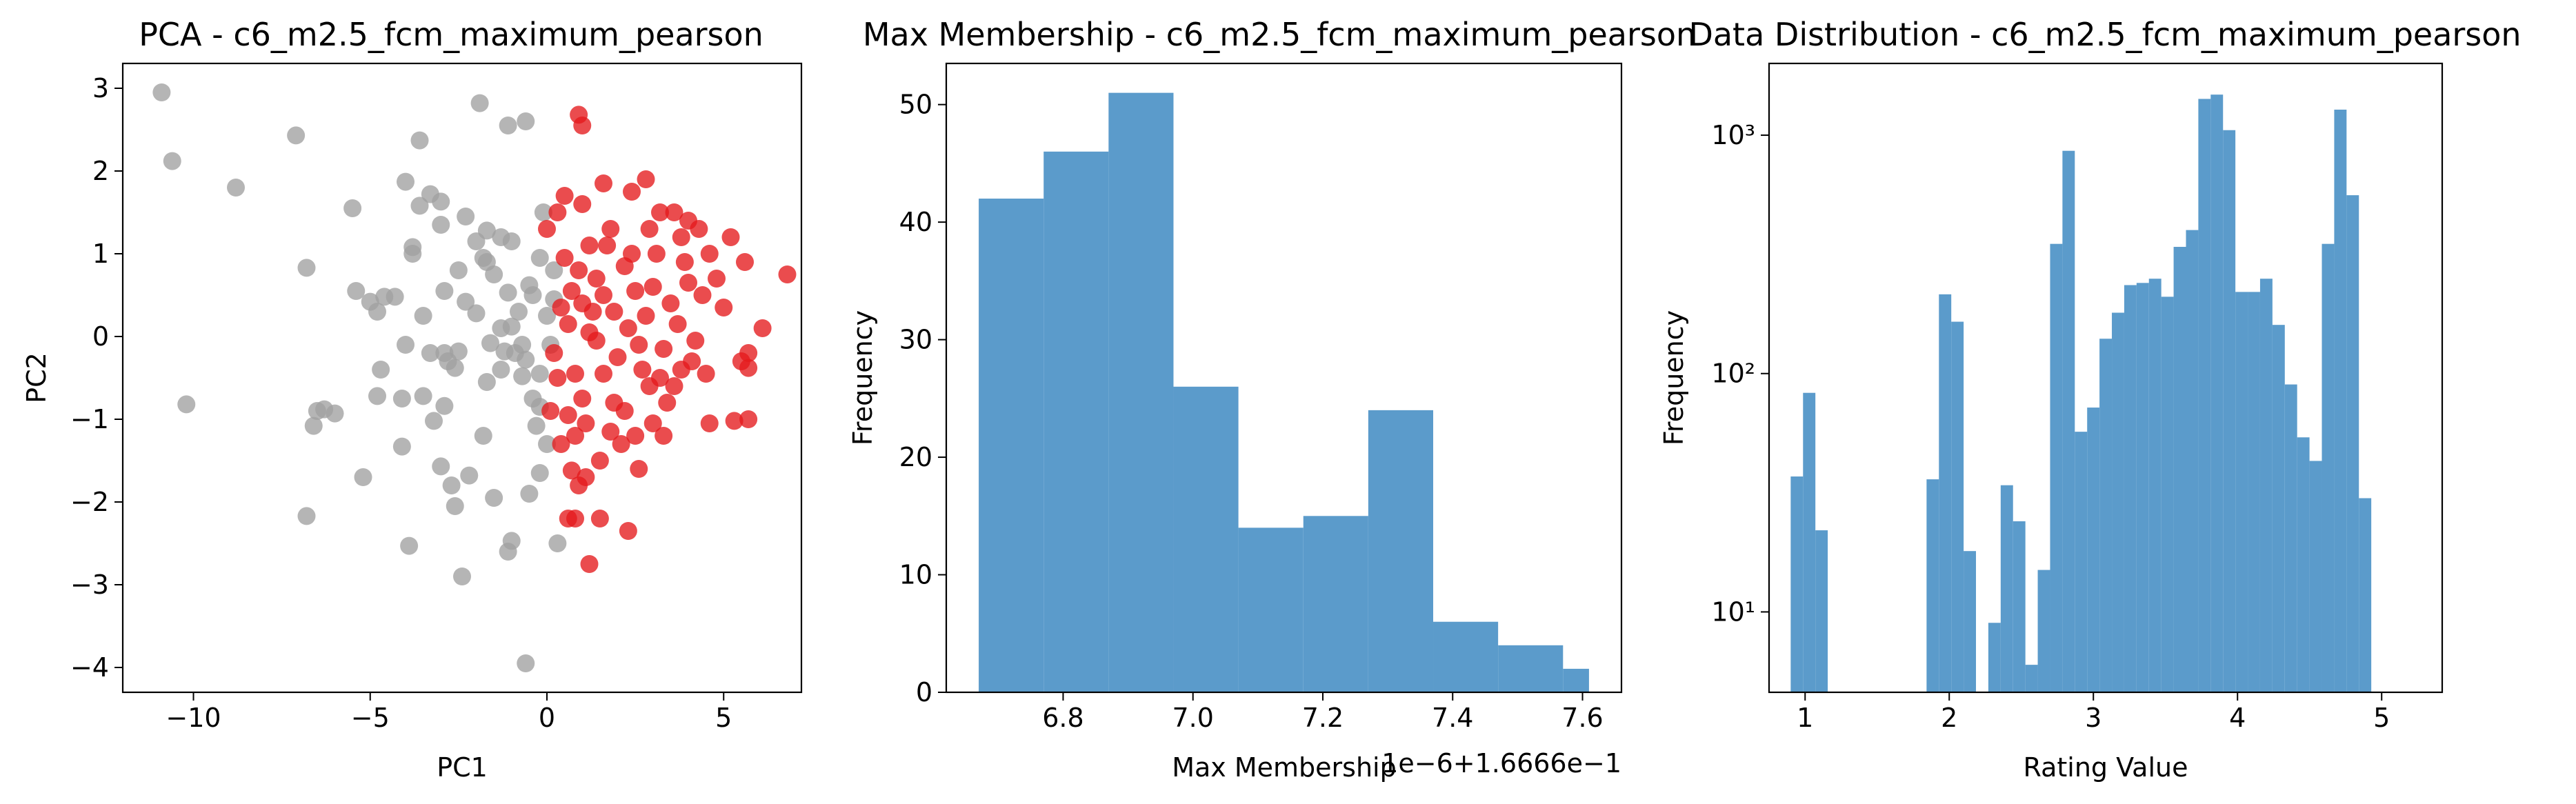  I want to click on membership-y-tick-label: 50, so click(915, 105).